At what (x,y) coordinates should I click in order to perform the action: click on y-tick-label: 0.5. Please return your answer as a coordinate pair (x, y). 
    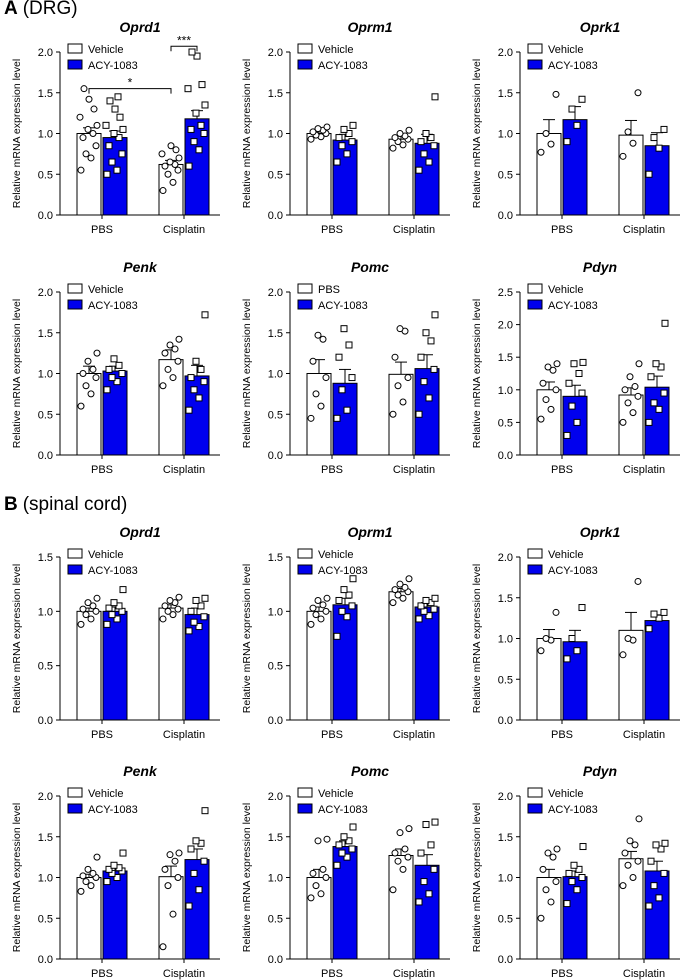
    Looking at the image, I should click on (505, 423).